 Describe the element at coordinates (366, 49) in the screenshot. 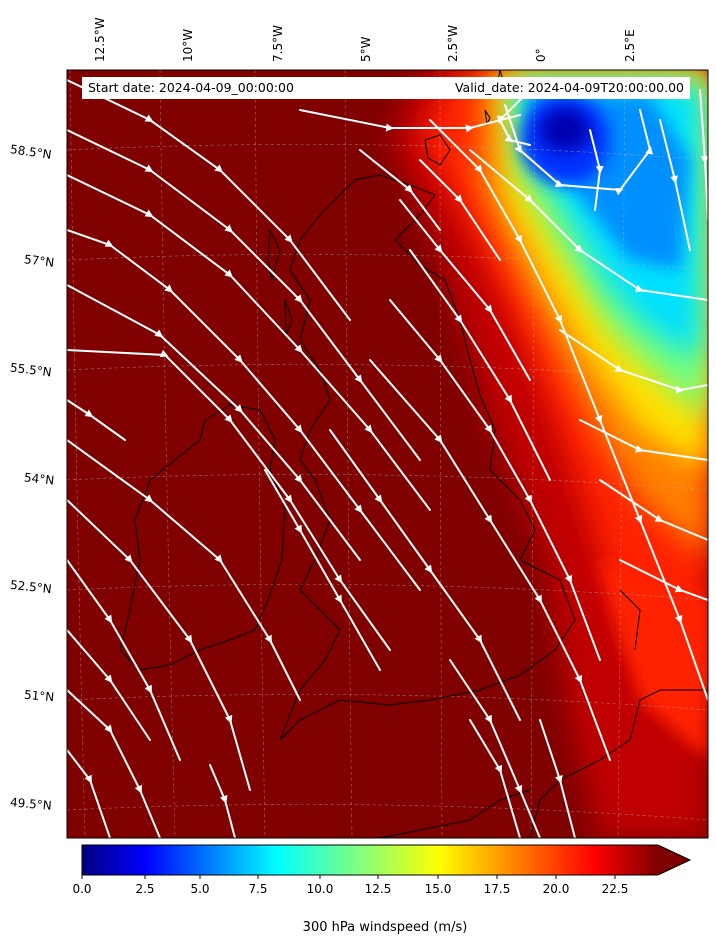

I see `lon-tick-5W: 5°W` at that location.